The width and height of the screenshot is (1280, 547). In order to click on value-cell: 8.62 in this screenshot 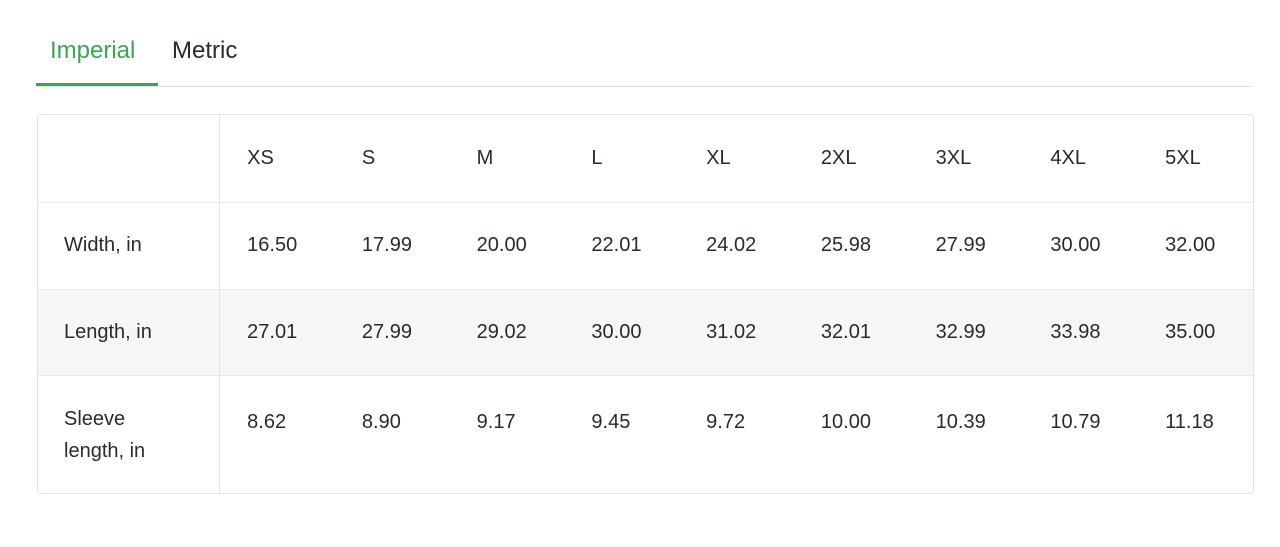, I will do `click(267, 421)`.